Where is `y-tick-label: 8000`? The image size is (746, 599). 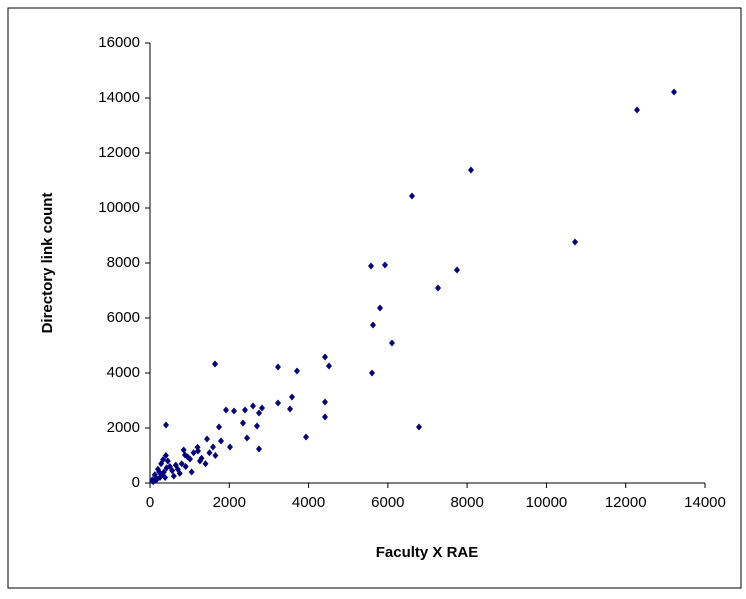
y-tick-label: 8000 is located at coordinates (123, 262).